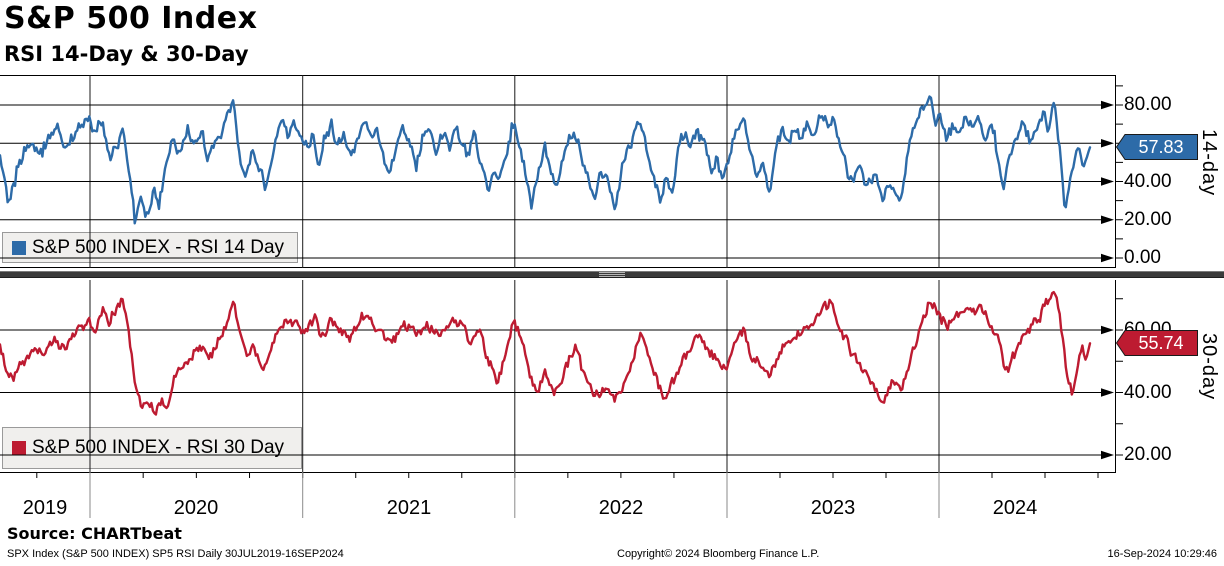 The image size is (1224, 566). I want to click on legend-label-rsi30: S&P 500 INDEX - RSI 30 Day, so click(158, 447).